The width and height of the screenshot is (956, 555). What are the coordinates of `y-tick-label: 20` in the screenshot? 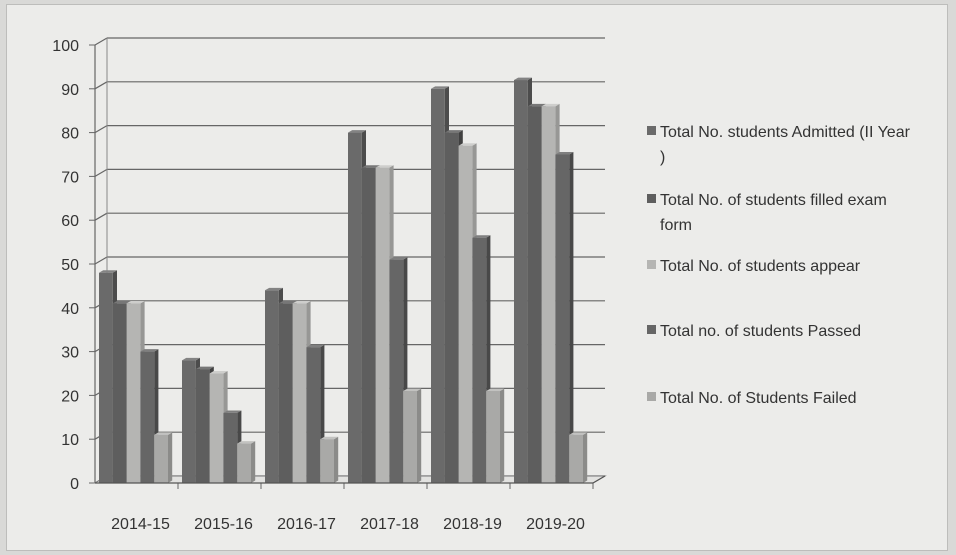 It's located at (70, 396).